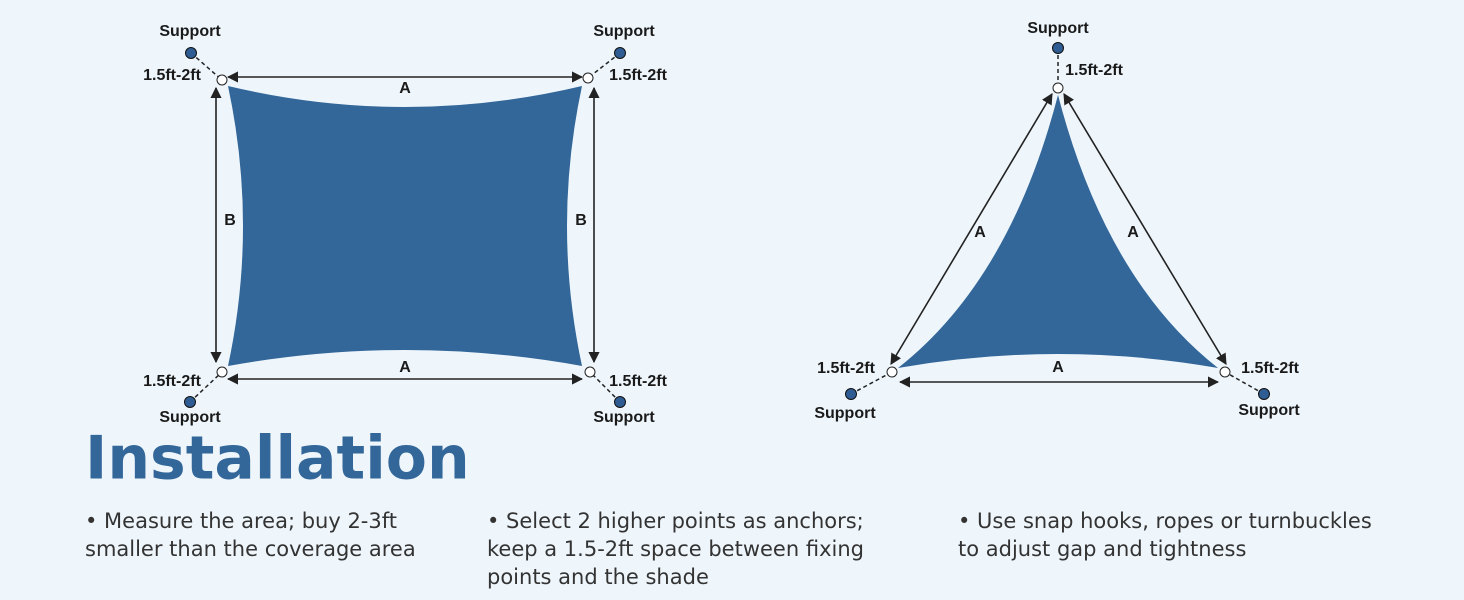 Image resolution: width=1464 pixels, height=600 pixels. I want to click on instruction-line: keep a 1.5-2ft space between fixing, so click(675, 549).